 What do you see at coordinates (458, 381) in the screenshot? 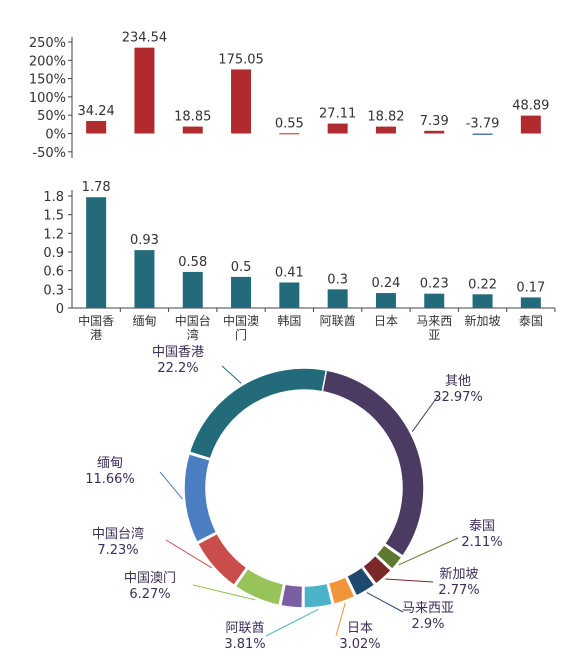
I see `slice-label: 其他` at bounding box center [458, 381].